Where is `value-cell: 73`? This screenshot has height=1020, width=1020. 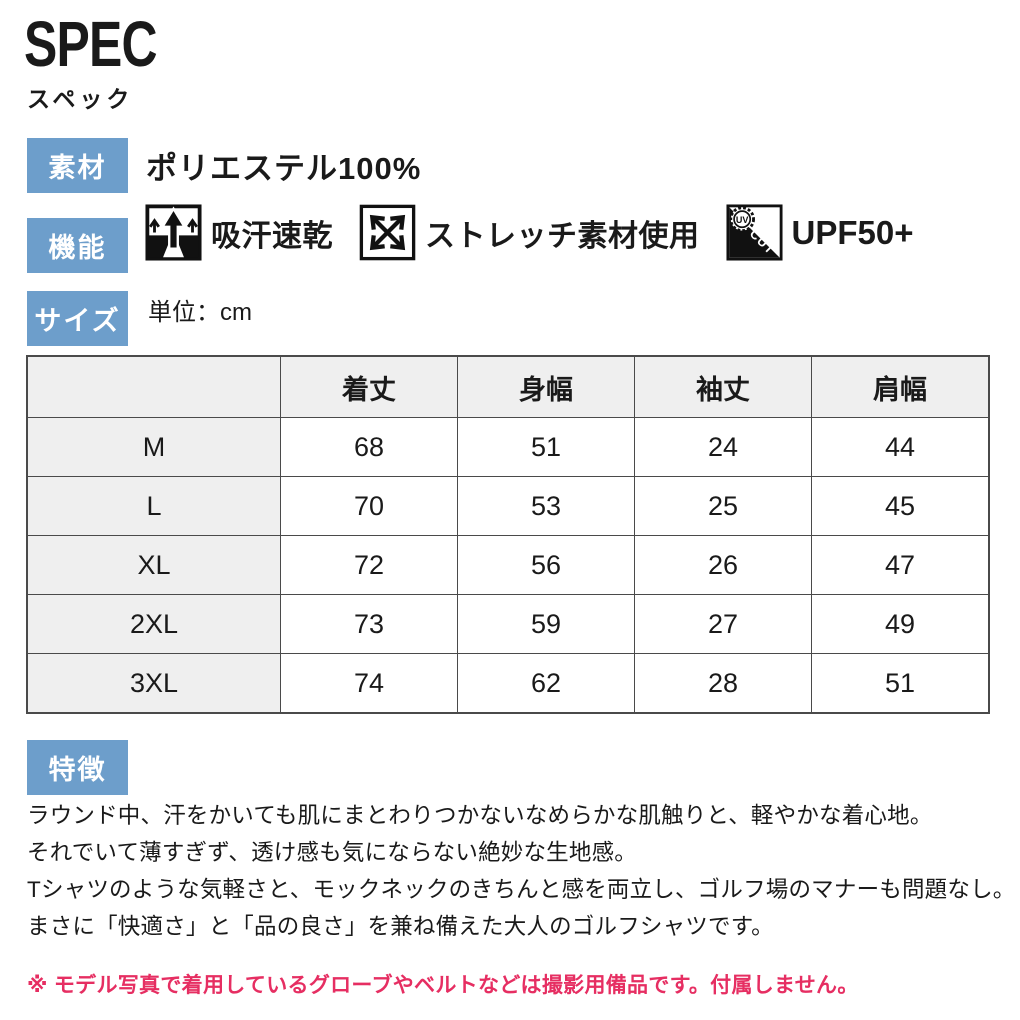 value-cell: 73 is located at coordinates (369, 624).